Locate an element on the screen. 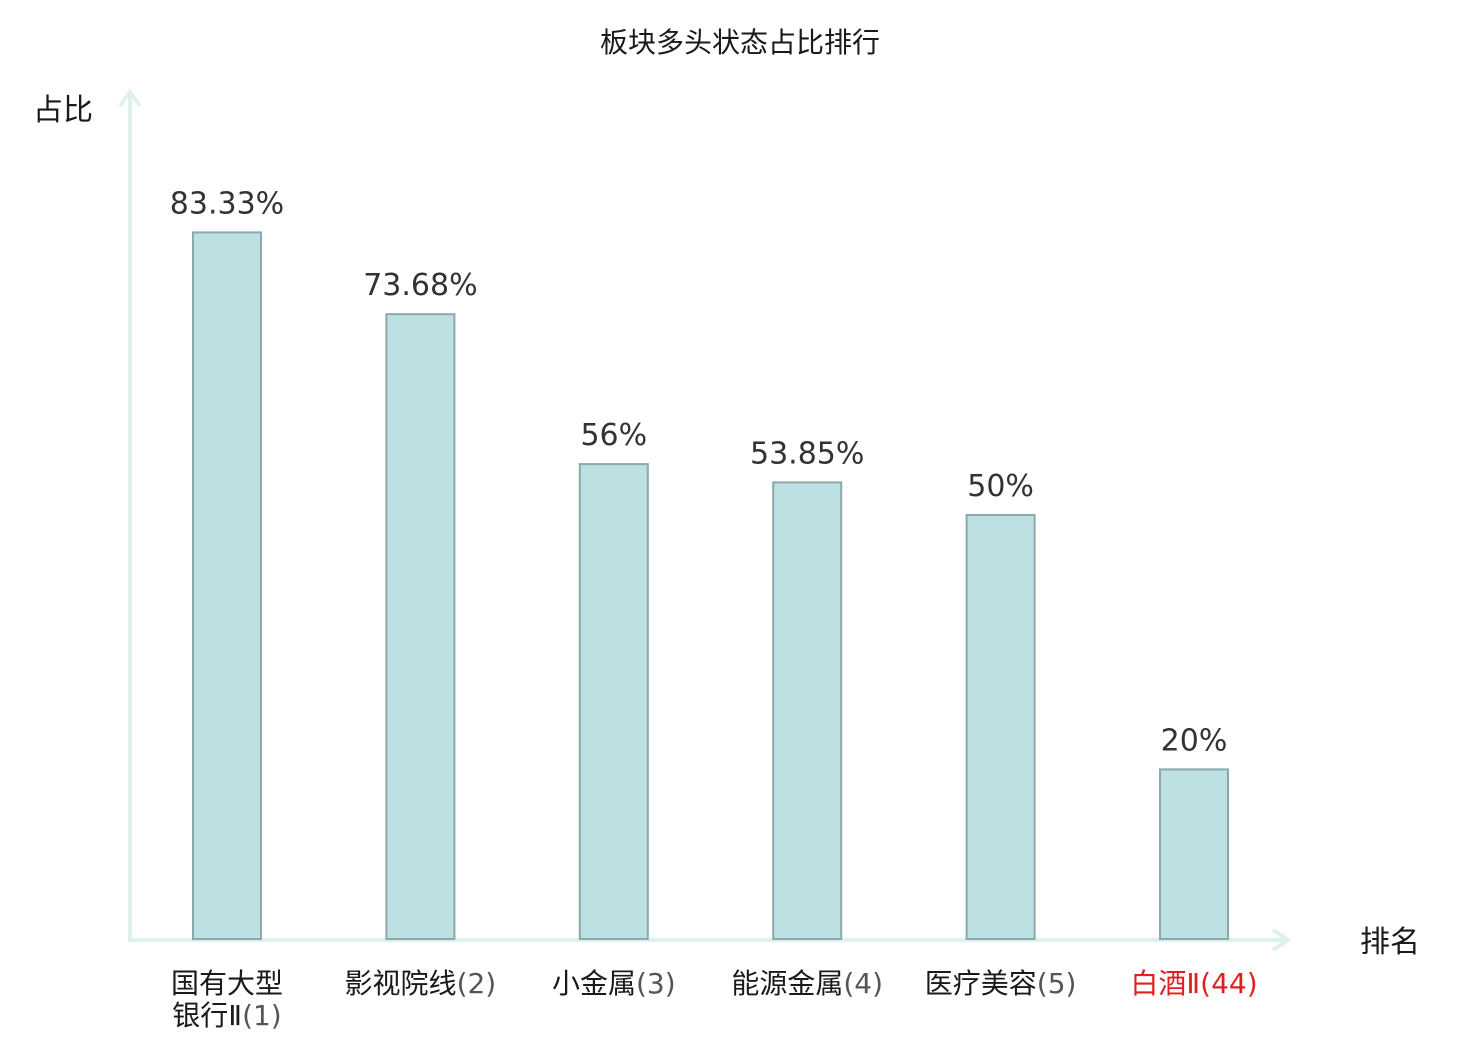 This screenshot has height=1040, width=1480. category-rank-6: (44) is located at coordinates (1228, 983).